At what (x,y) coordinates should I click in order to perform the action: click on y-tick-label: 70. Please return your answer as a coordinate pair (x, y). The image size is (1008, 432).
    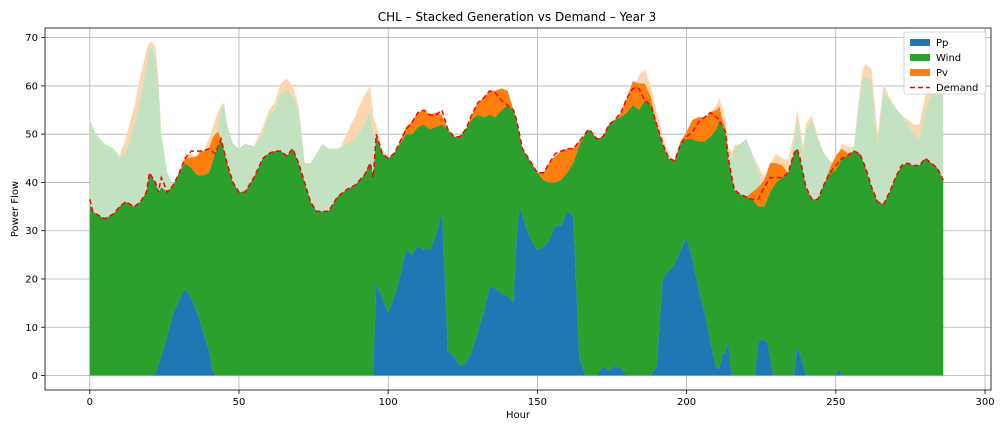
    Looking at the image, I should click on (31, 38).